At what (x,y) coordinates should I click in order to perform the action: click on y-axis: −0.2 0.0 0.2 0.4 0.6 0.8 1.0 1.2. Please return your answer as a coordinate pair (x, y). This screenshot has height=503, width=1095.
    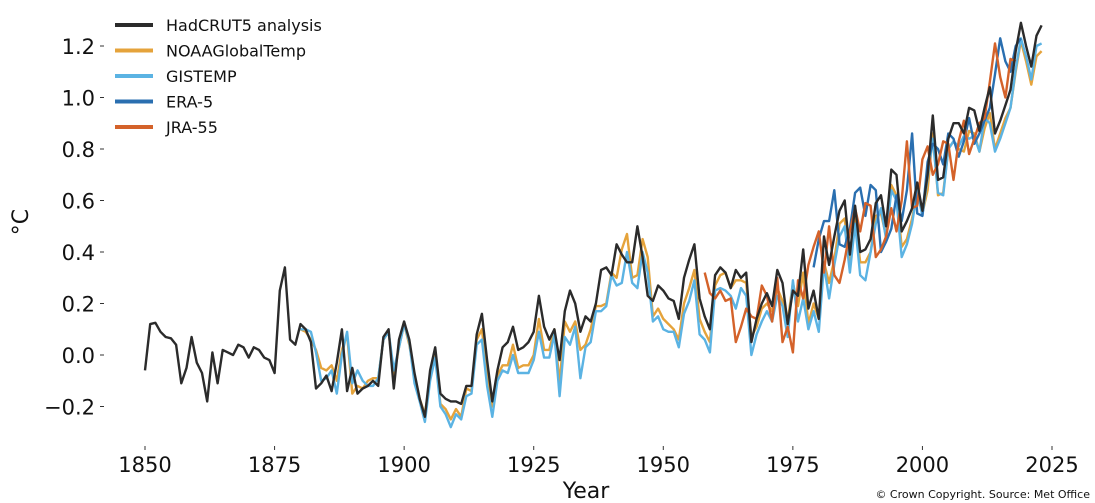
    Looking at the image, I should click on (74, 227).